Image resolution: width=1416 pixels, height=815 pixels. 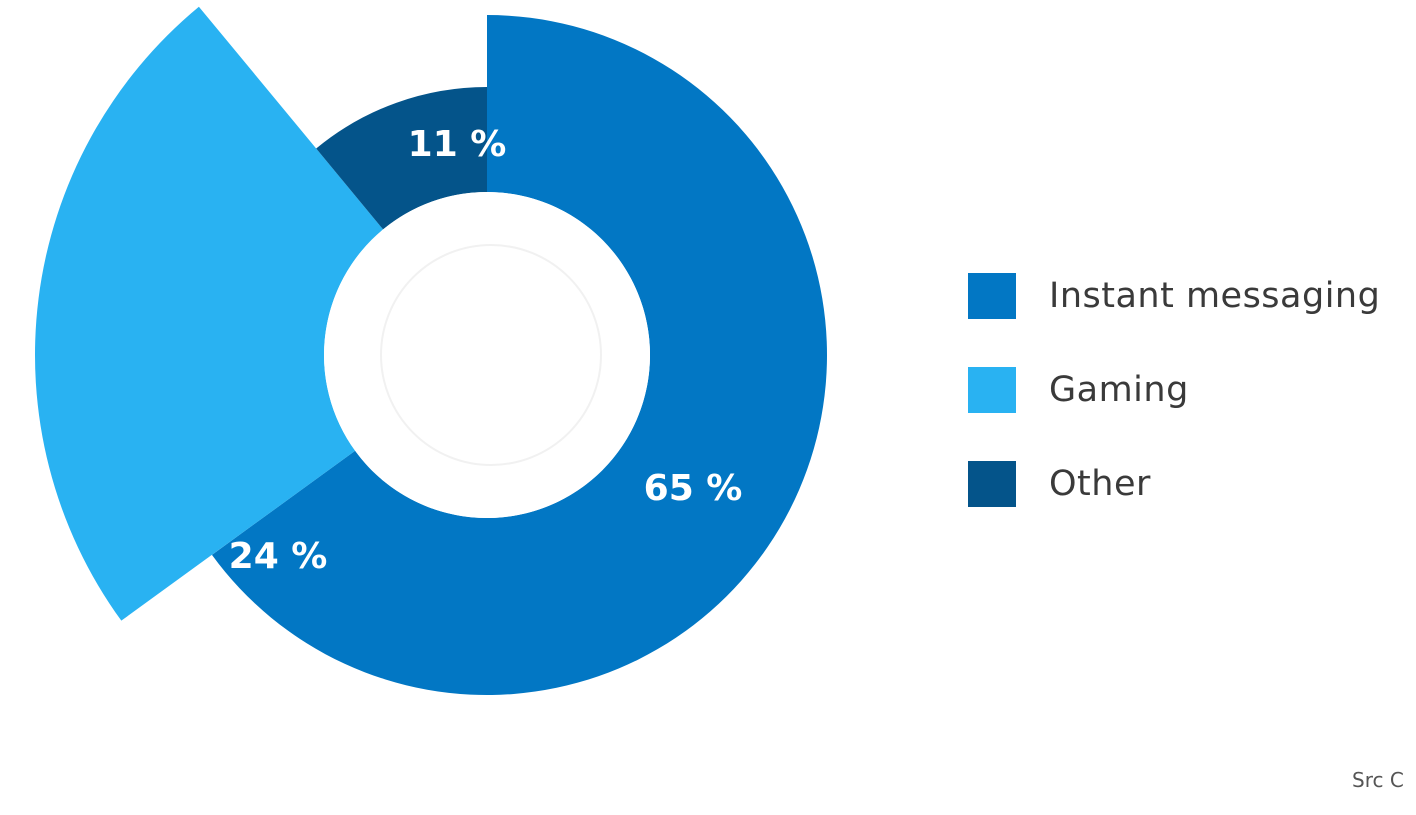 I want to click on legend-item-other: Other, so click(x=1174, y=484).